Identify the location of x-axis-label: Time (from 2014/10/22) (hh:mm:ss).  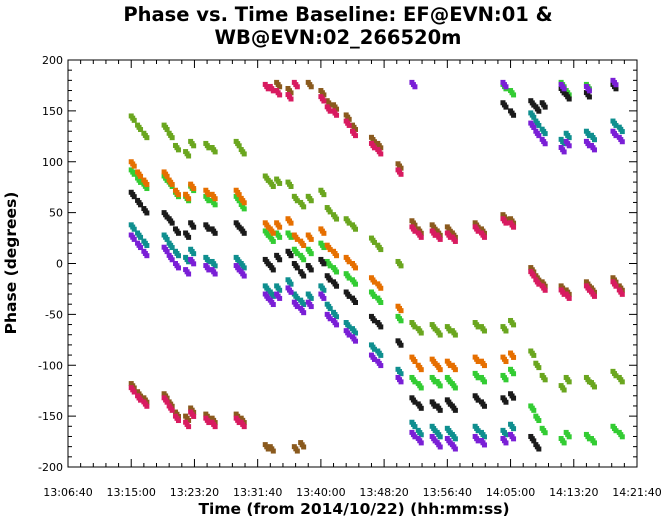
(353, 509).